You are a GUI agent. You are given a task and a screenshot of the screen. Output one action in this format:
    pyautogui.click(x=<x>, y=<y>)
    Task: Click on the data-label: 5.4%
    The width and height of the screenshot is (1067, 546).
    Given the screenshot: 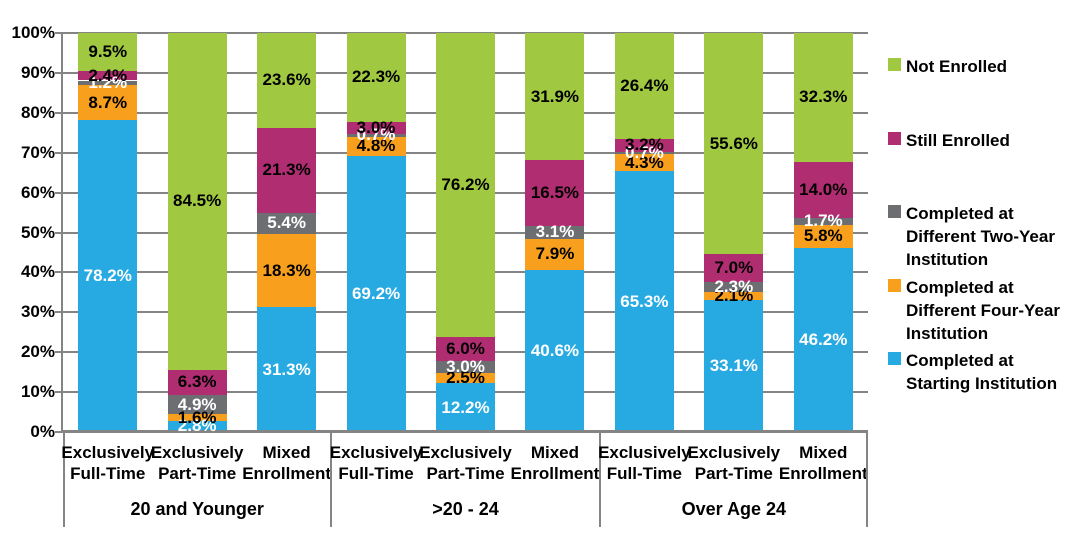 What is the action you would take?
    pyautogui.click(x=286, y=223)
    